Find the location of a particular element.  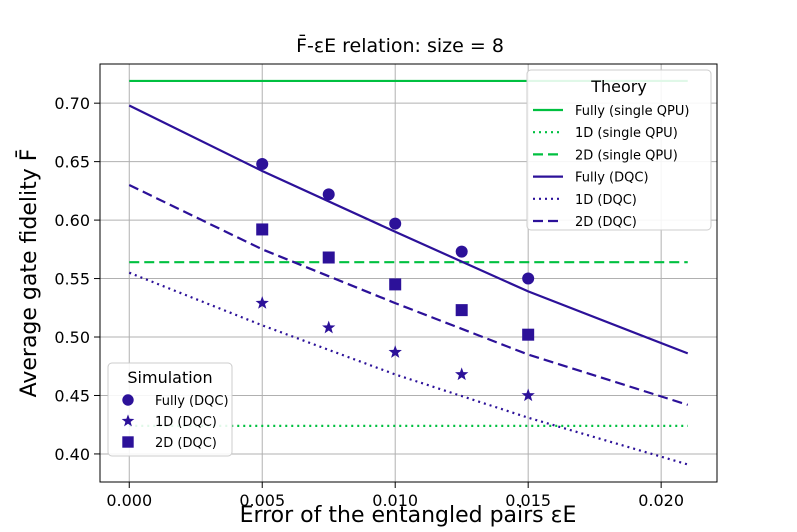

y-tick-label: 0.45 is located at coordinates (72, 395).